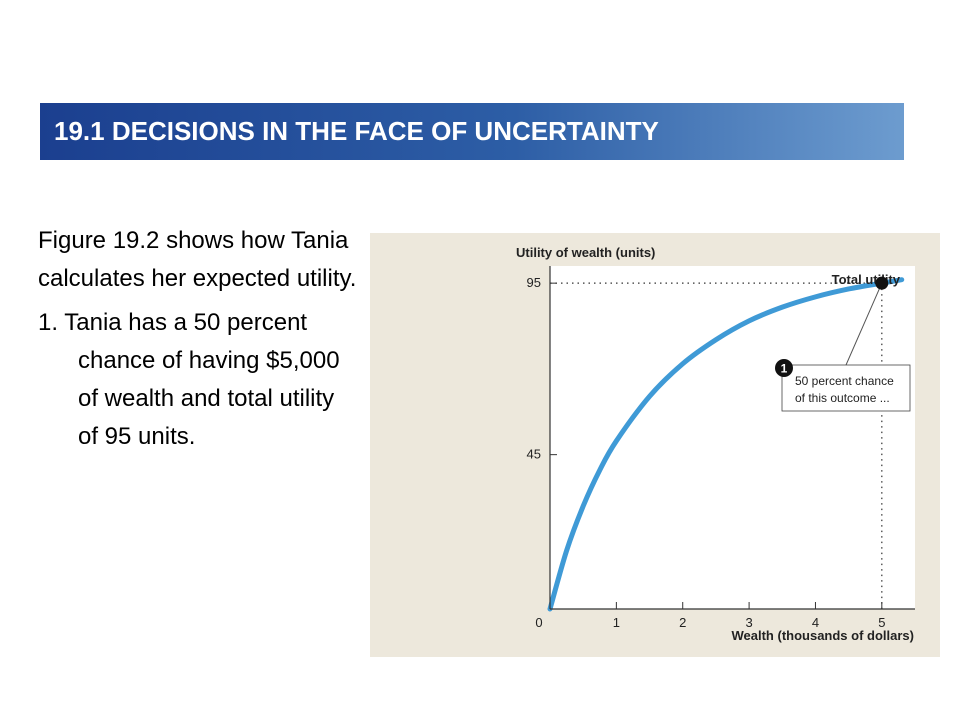 Image resolution: width=960 pixels, height=720 pixels. Describe the element at coordinates (534, 282) in the screenshot. I see `y-tick-label: 95` at that location.